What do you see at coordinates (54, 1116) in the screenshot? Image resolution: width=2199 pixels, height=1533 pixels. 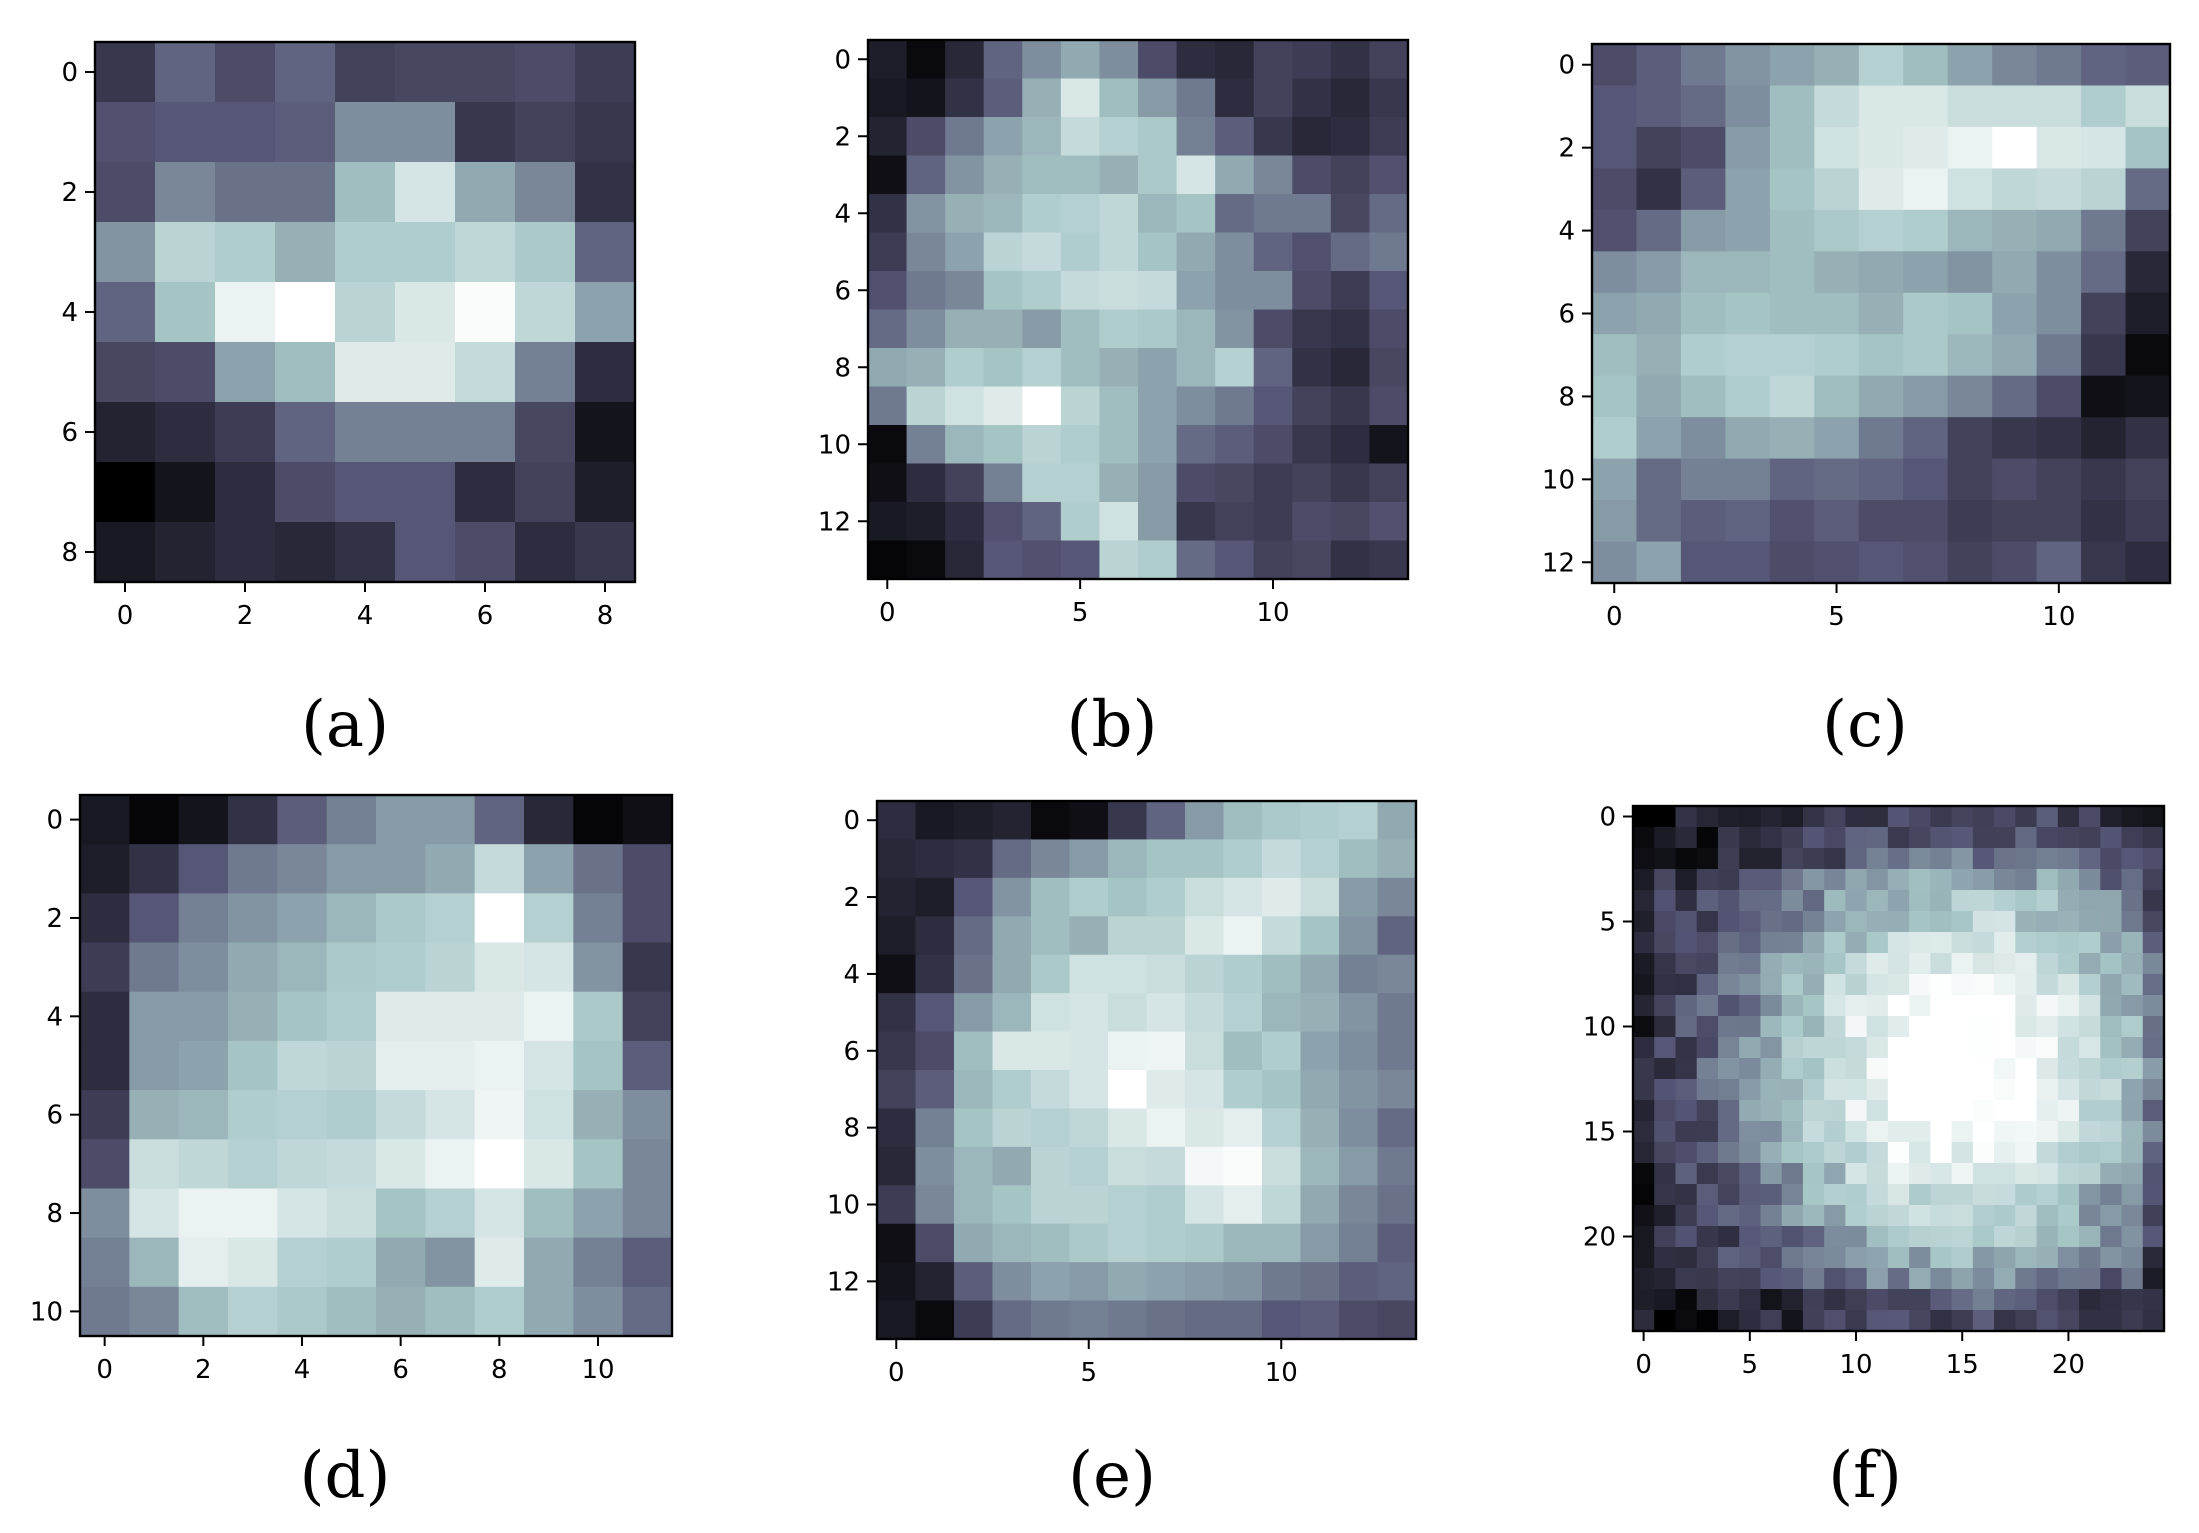 I see `y-tick-label: 6` at bounding box center [54, 1116].